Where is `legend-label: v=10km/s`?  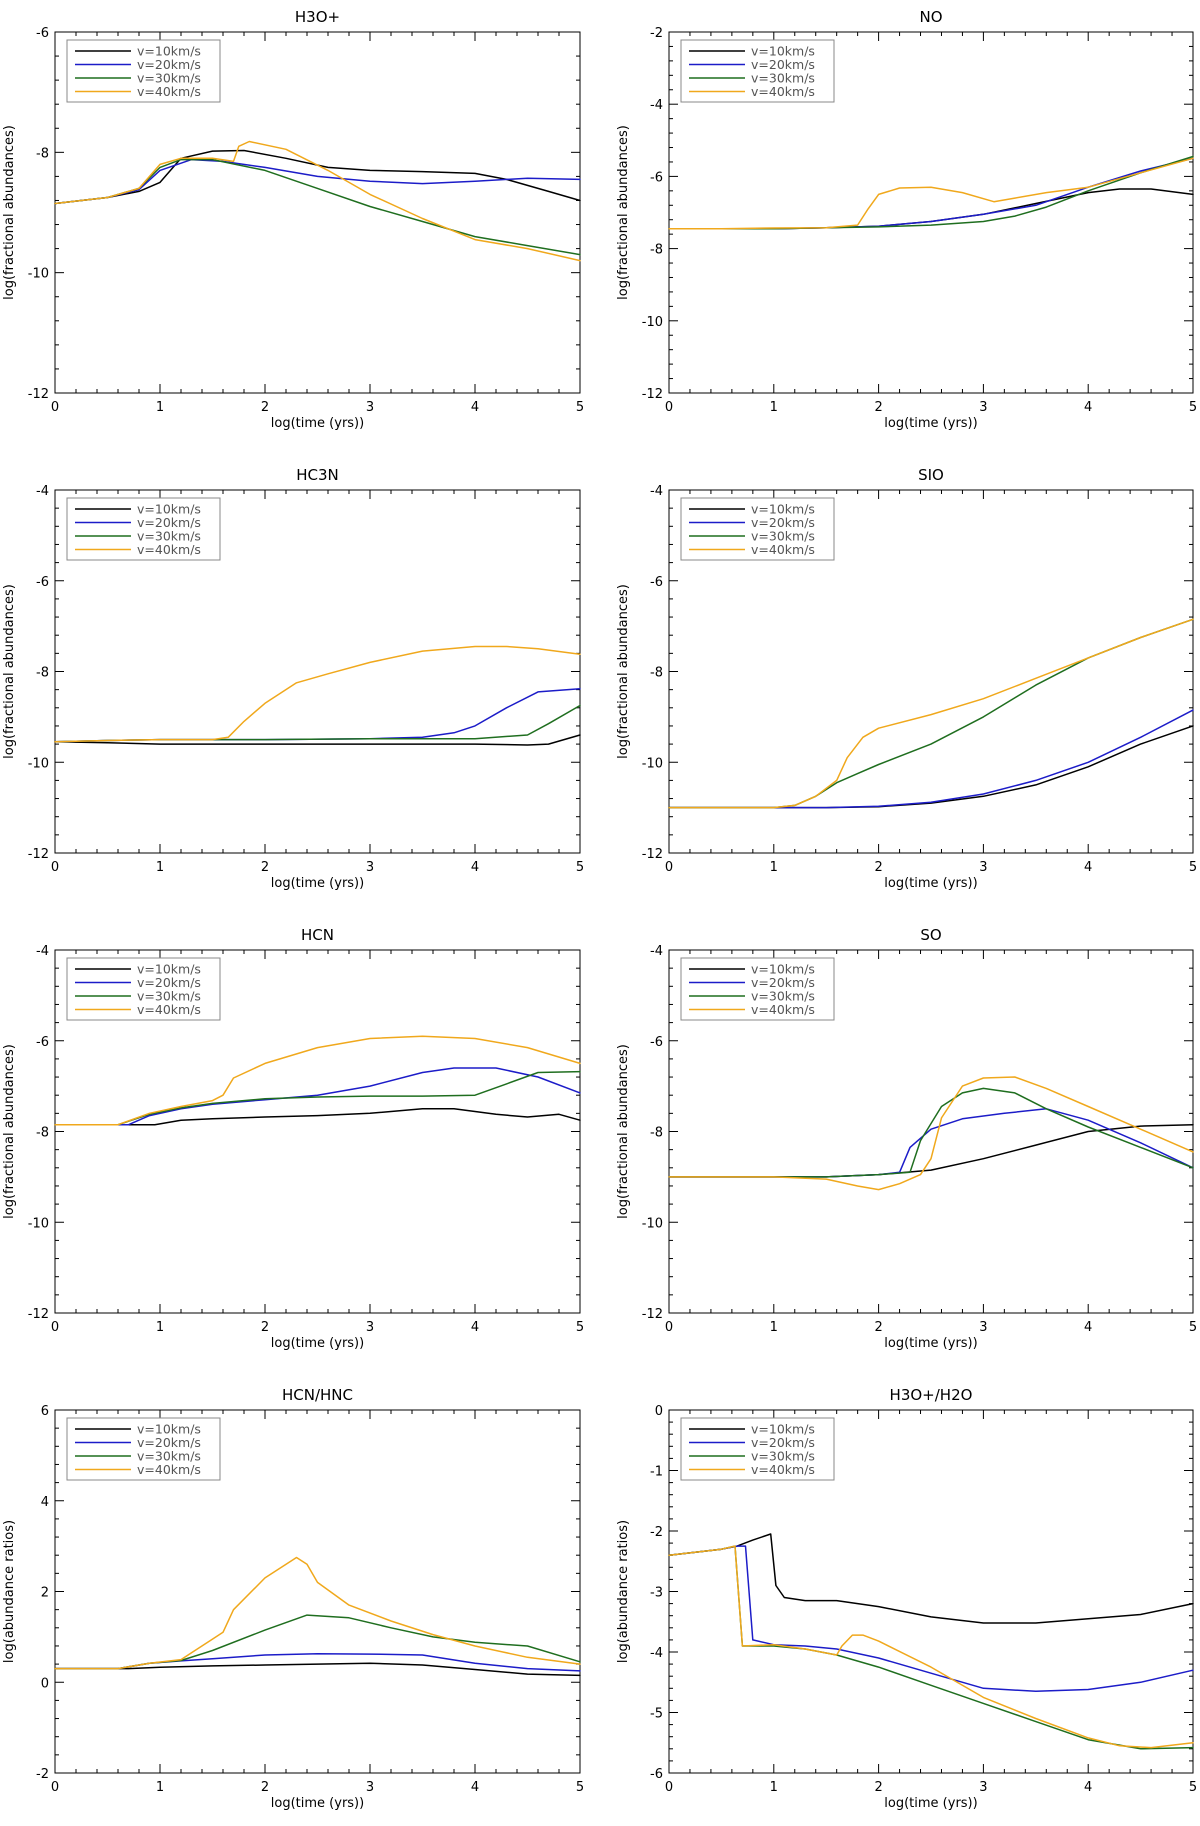 legend-label: v=10km/s is located at coordinates (169, 51).